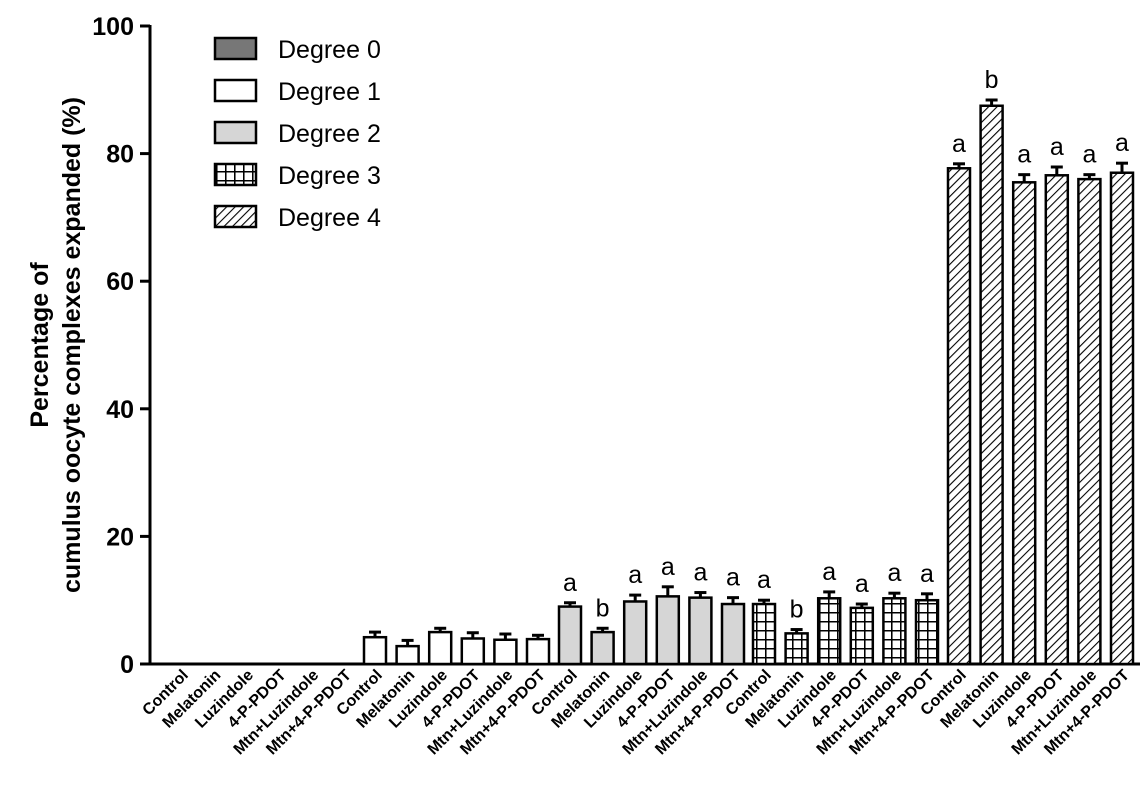 This screenshot has width=1148, height=801. What do you see at coordinates (120, 155) in the screenshot?
I see `y-tick-label: 80` at bounding box center [120, 155].